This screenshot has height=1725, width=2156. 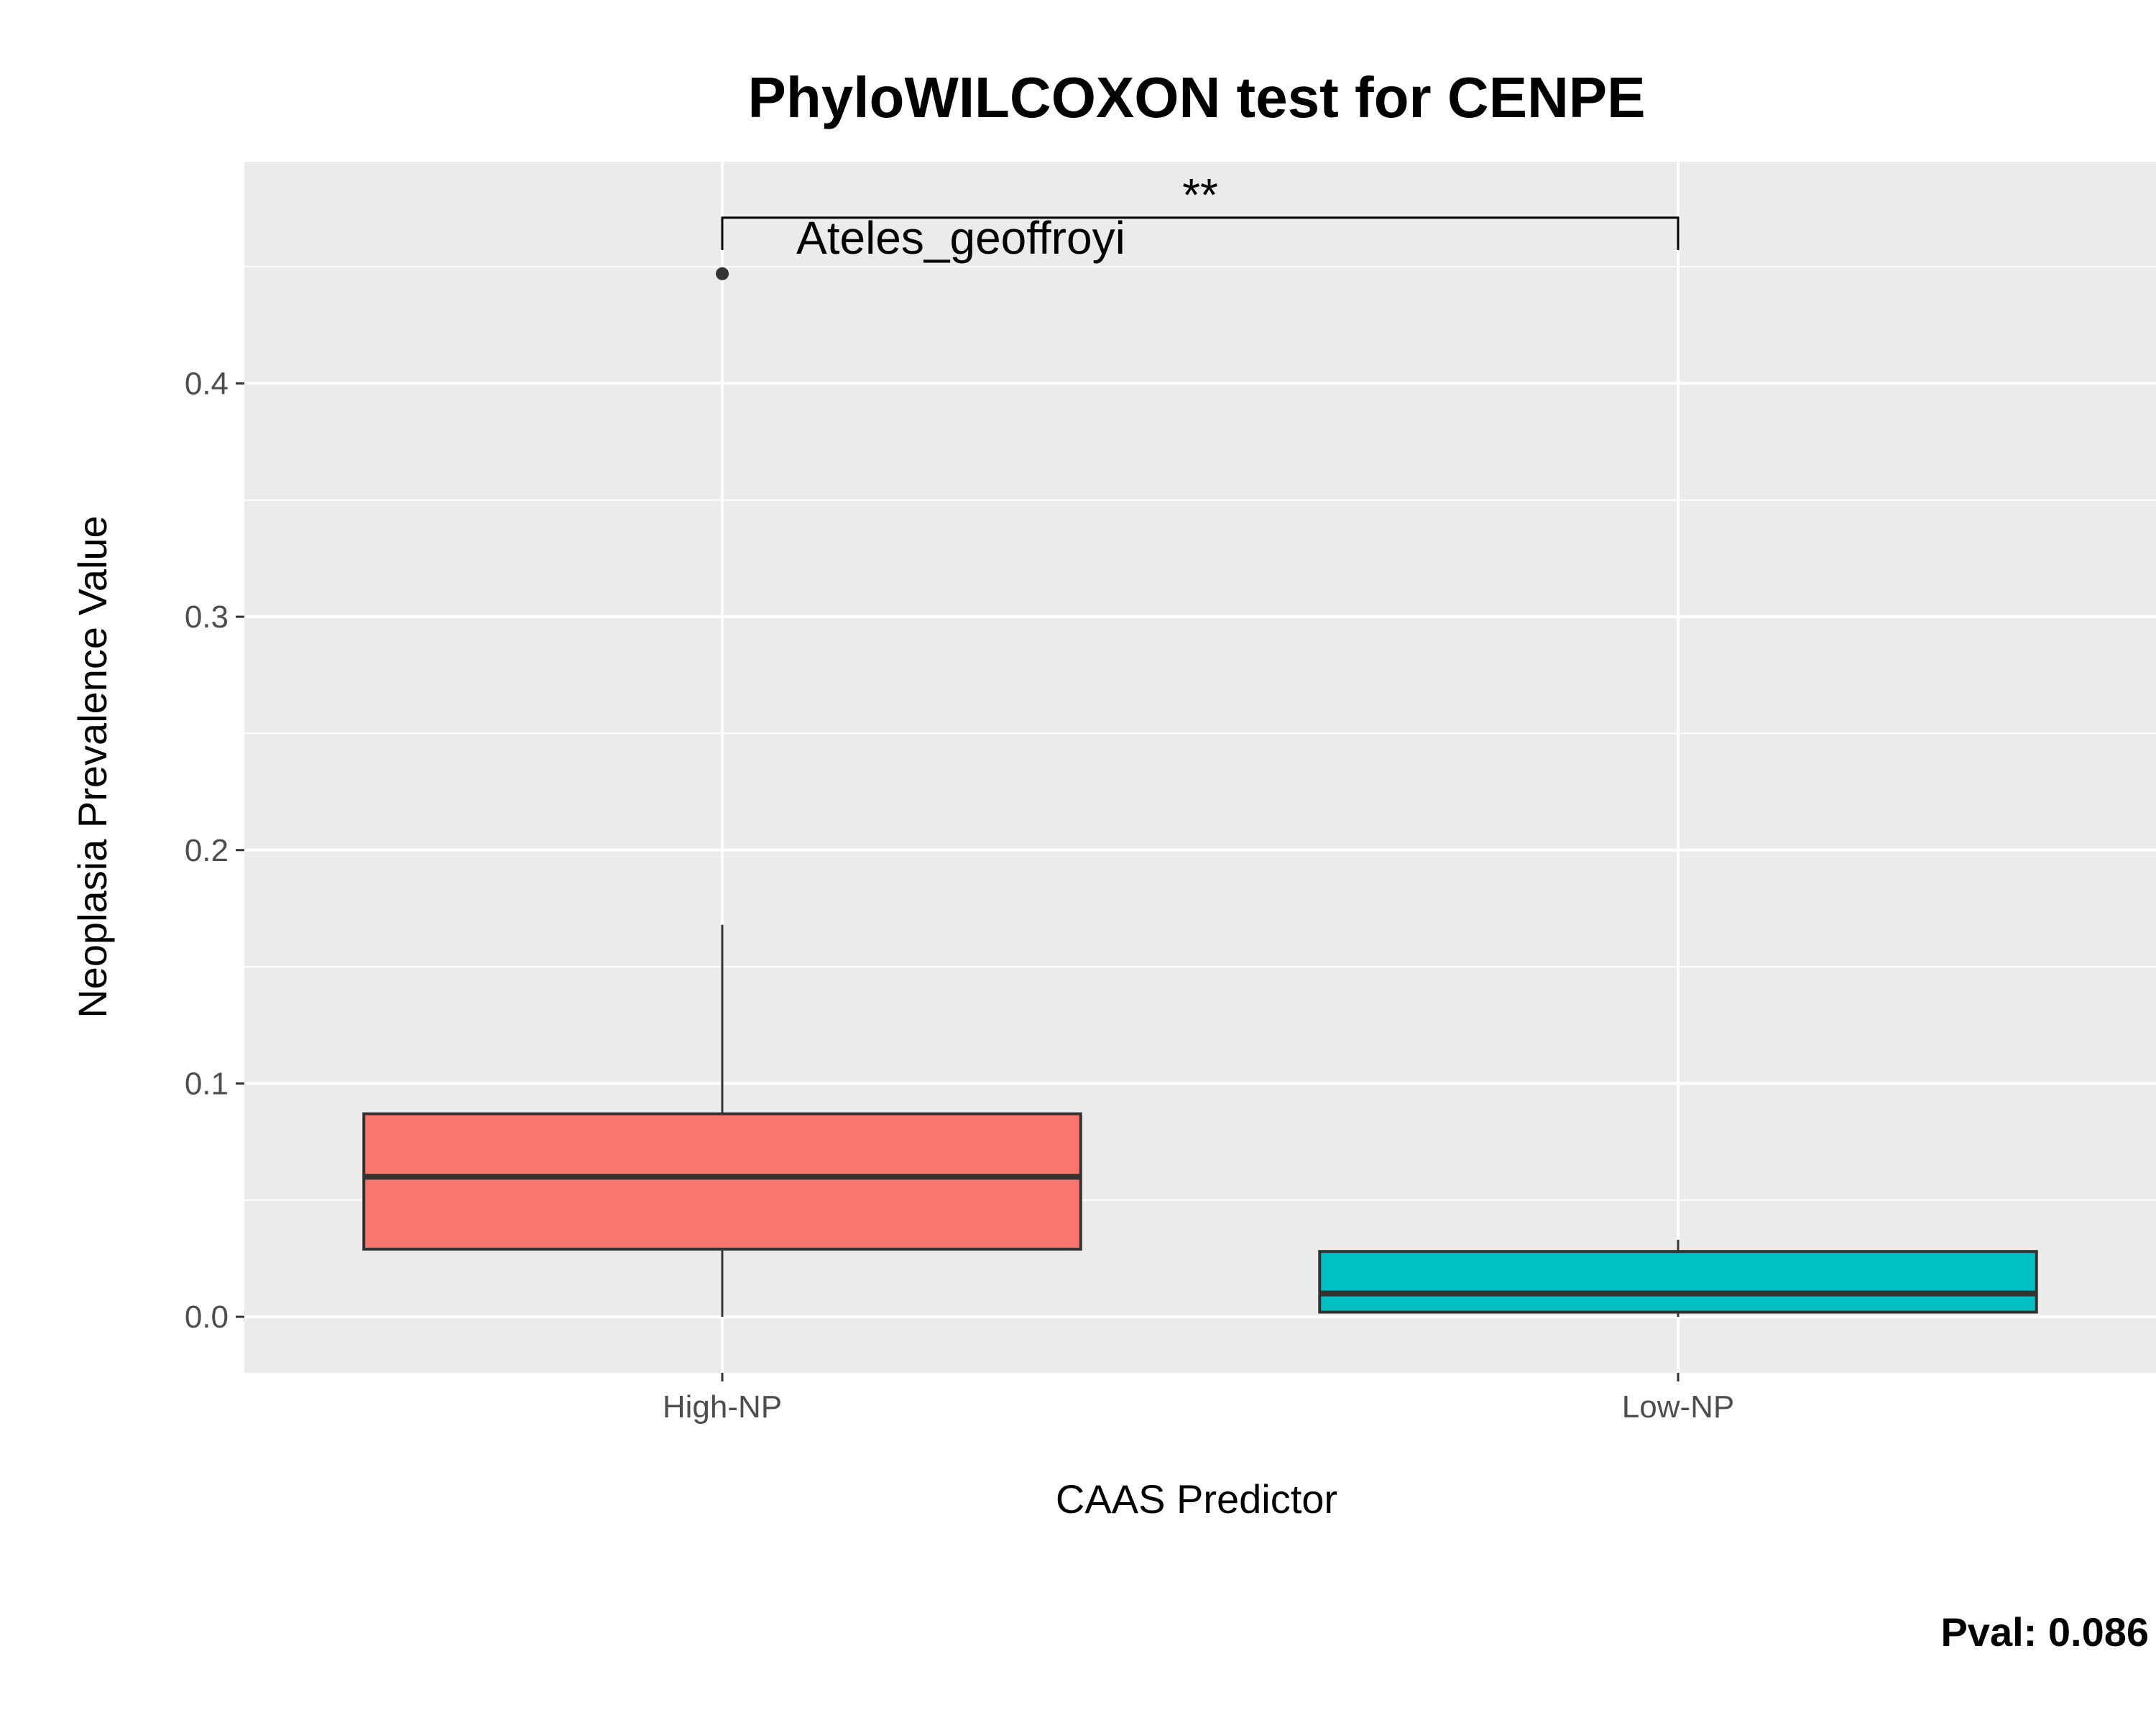 I want to click on significance-bracket: **, so click(x=1200, y=209).